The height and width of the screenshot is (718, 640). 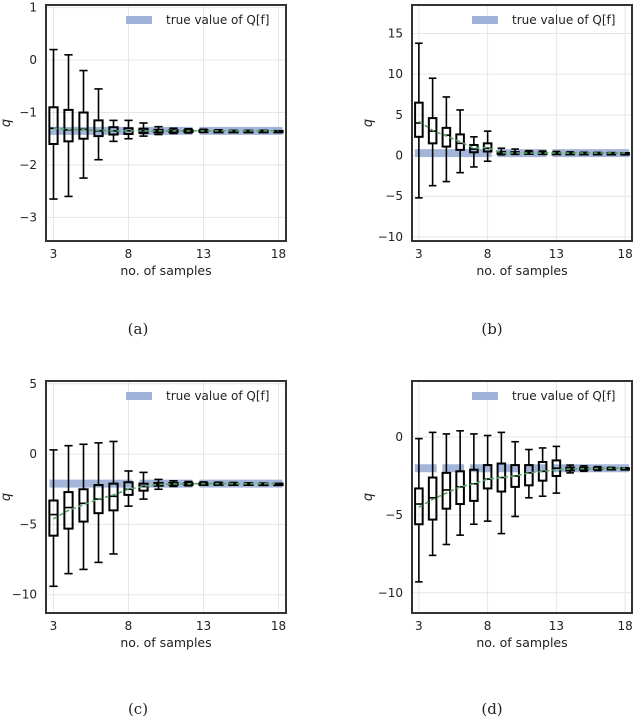 I want to click on caption-b: (b), so click(x=492, y=329).